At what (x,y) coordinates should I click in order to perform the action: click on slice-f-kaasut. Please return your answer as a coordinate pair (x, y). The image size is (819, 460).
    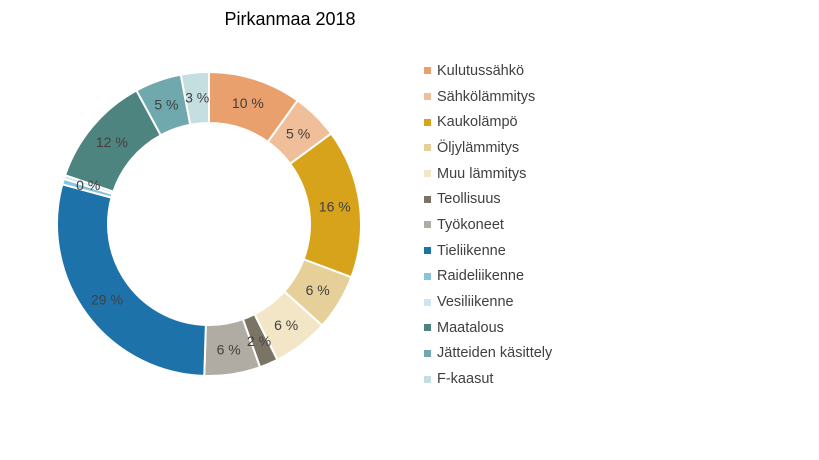
    Looking at the image, I should click on (194, 98).